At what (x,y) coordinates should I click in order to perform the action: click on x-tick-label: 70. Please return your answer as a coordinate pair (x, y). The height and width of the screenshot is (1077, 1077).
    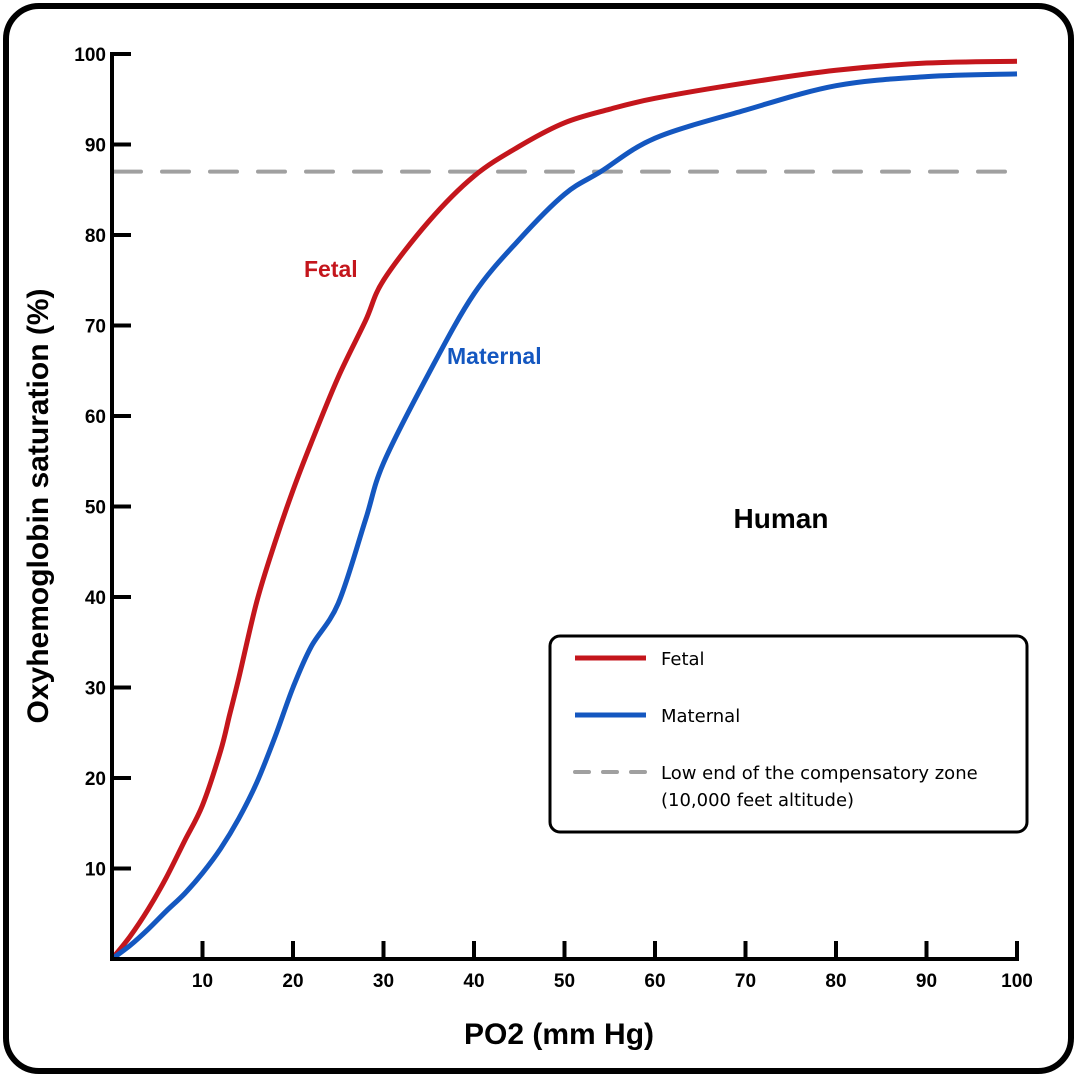
    Looking at the image, I should click on (745, 981).